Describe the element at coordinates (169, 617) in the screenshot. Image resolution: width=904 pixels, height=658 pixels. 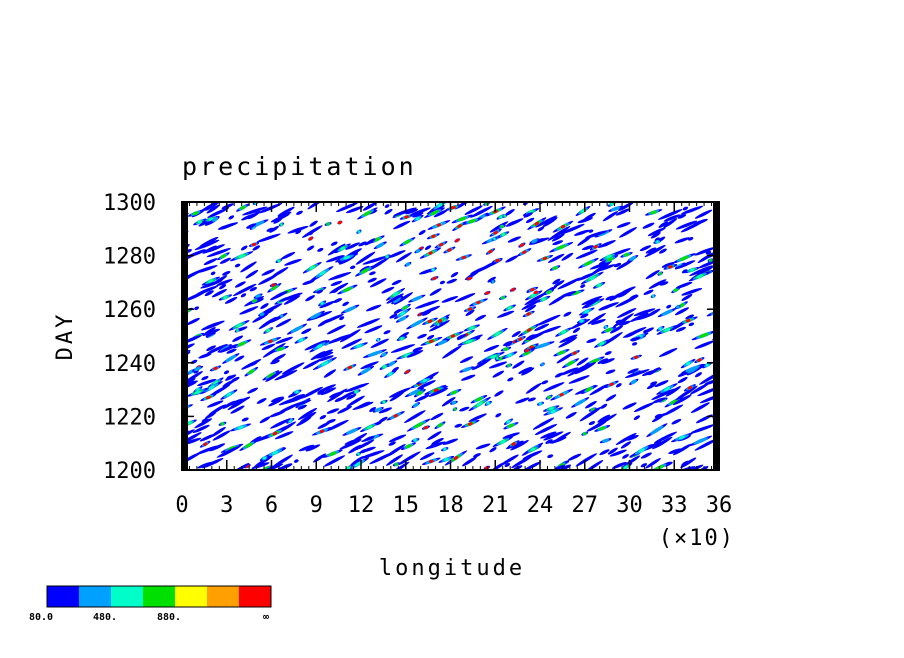
I see `colorbar-label: 880.` at that location.